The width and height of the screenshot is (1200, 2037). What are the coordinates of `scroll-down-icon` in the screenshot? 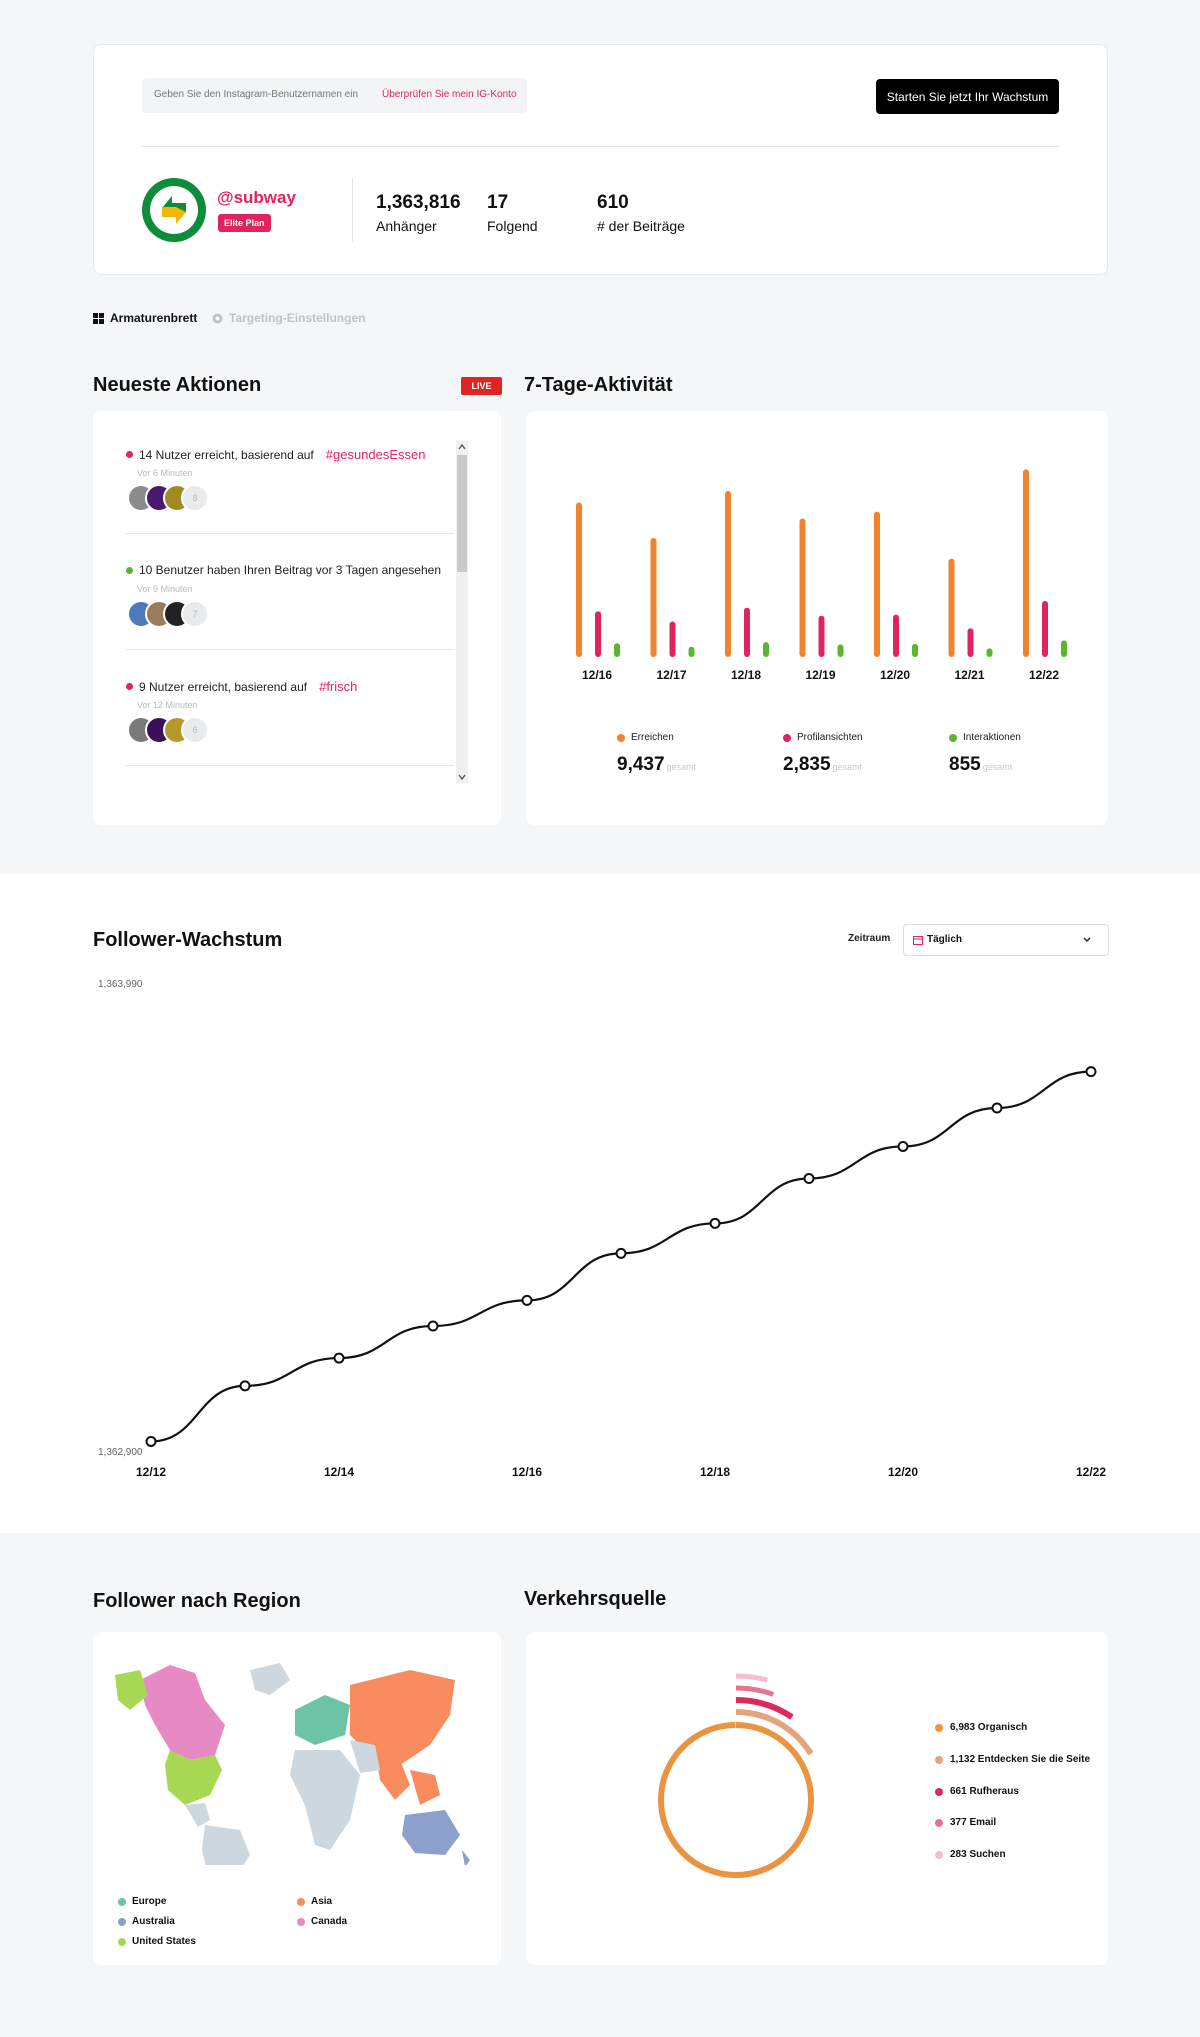 It's located at (462, 777).